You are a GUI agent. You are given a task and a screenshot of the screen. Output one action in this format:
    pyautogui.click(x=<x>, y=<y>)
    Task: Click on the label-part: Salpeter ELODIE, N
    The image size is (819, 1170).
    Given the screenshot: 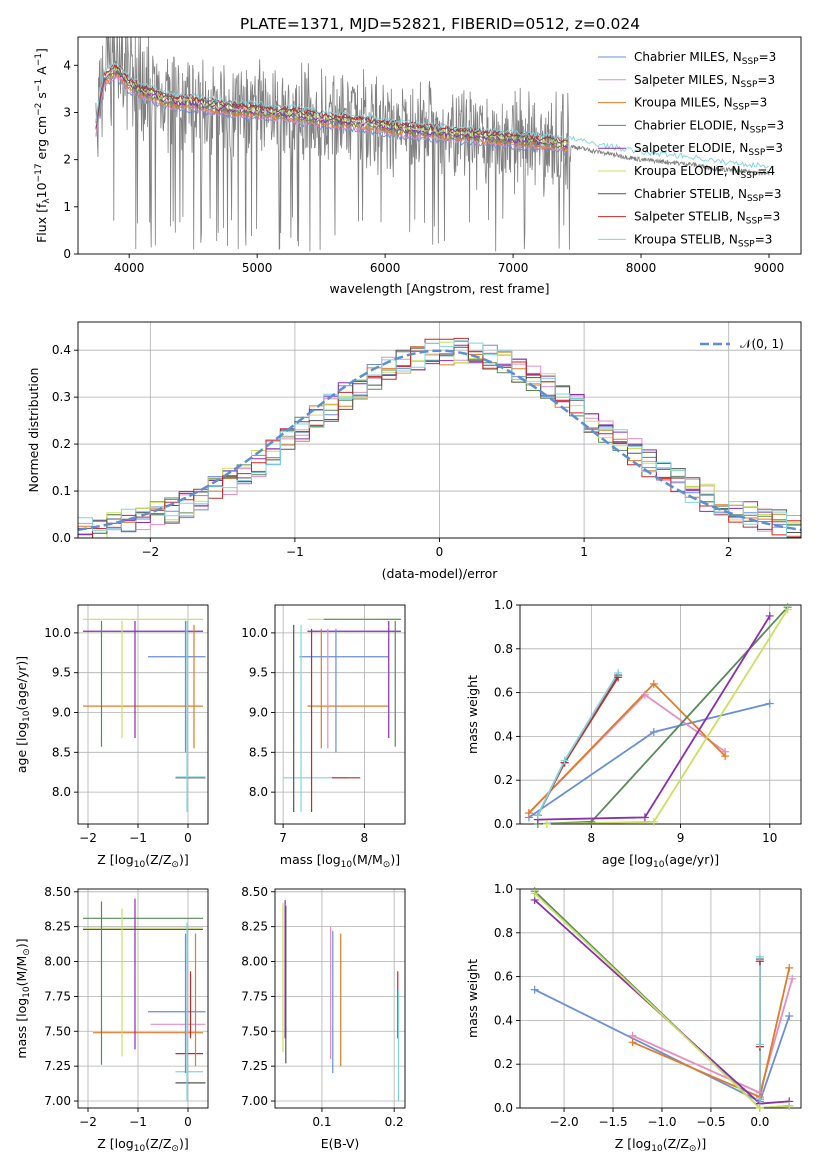 What is the action you would take?
    pyautogui.click(x=691, y=148)
    